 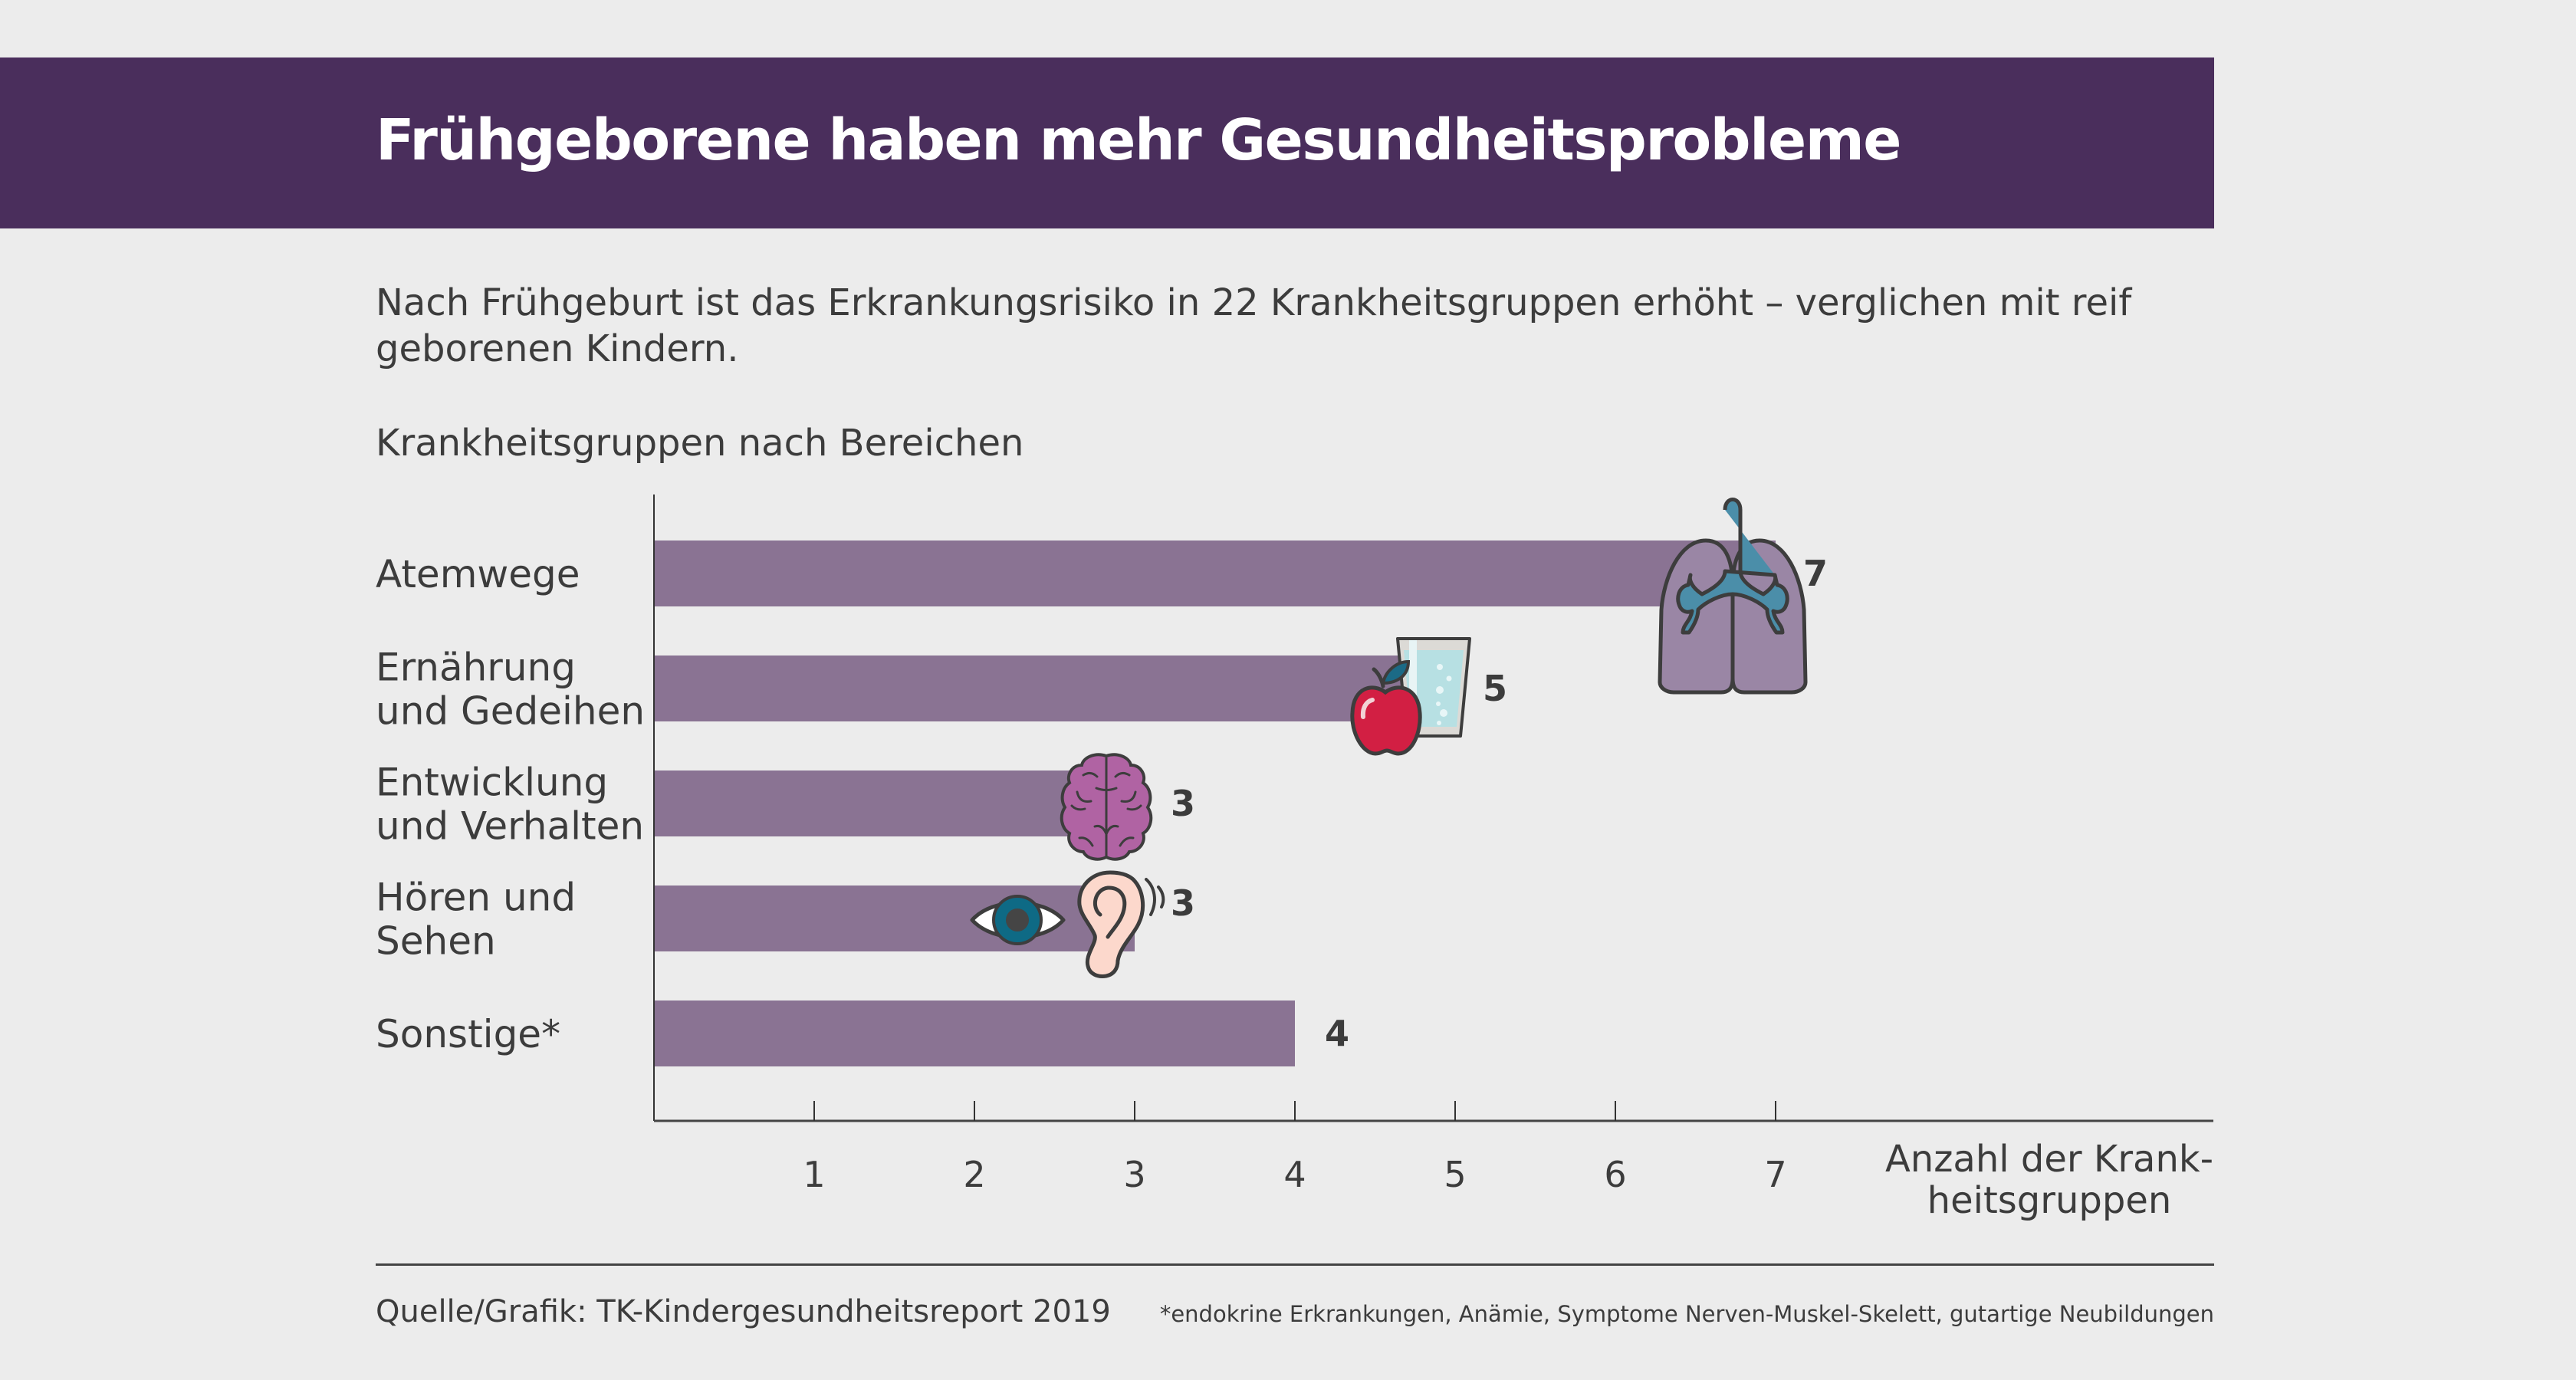 I want to click on title-banner, so click(x=1107, y=143).